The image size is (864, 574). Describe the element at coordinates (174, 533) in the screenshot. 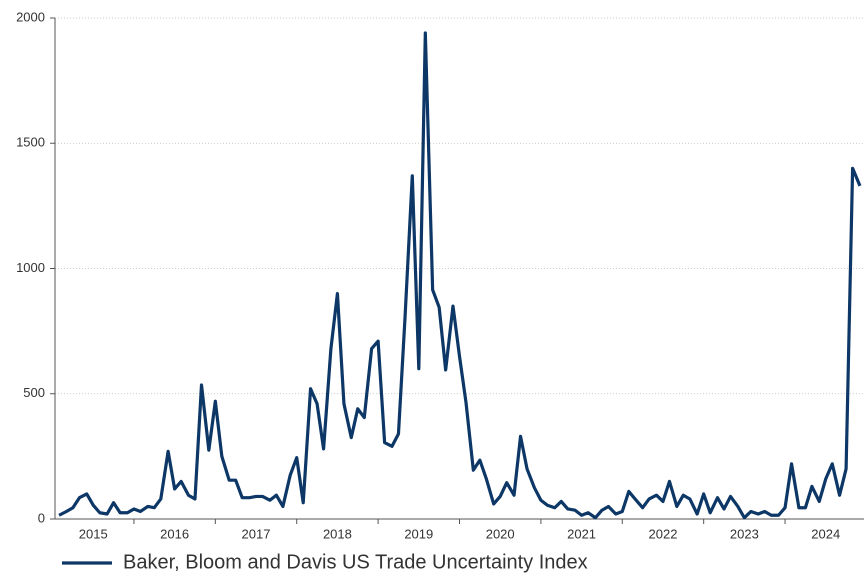

I see `x-tick-label: 2016` at that location.